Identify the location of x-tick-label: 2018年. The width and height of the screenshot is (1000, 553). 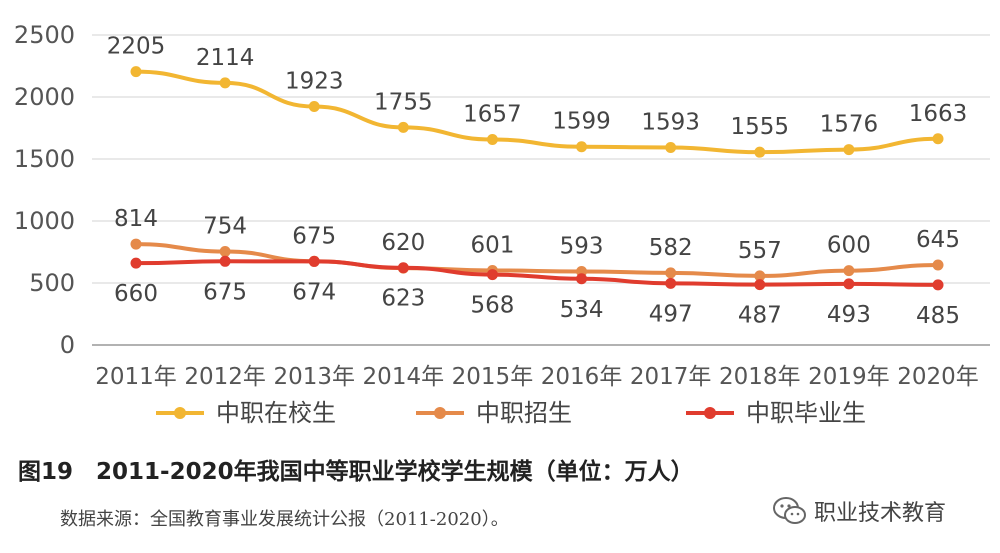
(760, 377).